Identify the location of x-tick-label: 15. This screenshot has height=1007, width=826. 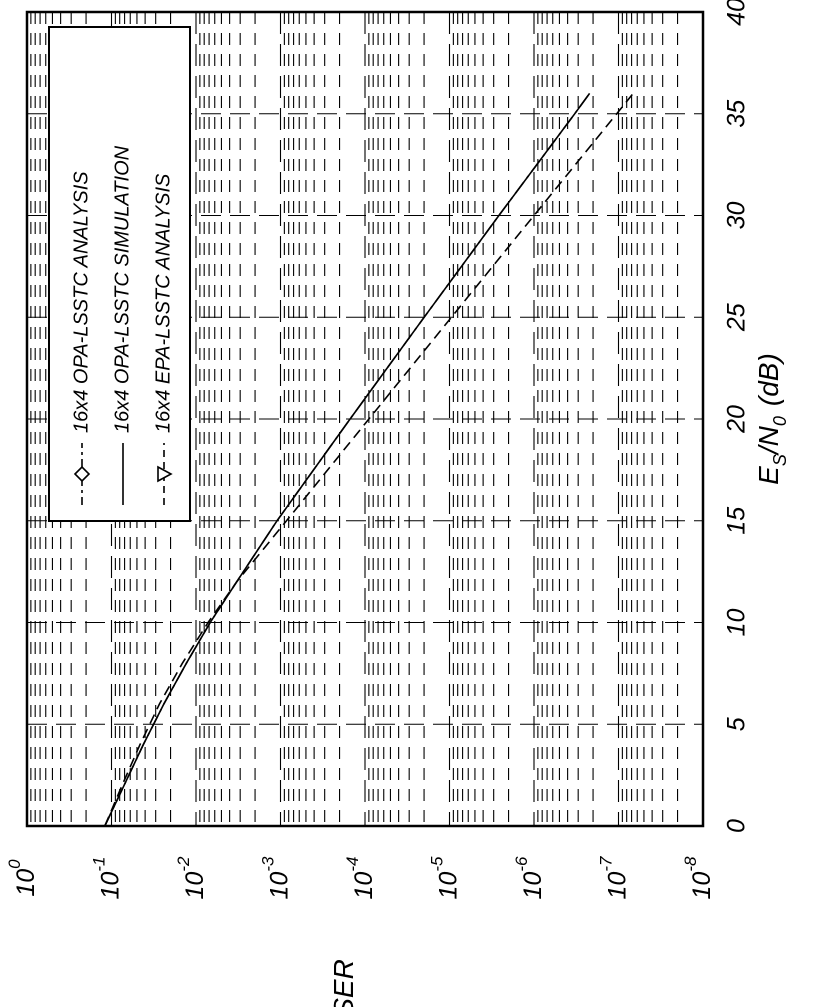
(737, 521).